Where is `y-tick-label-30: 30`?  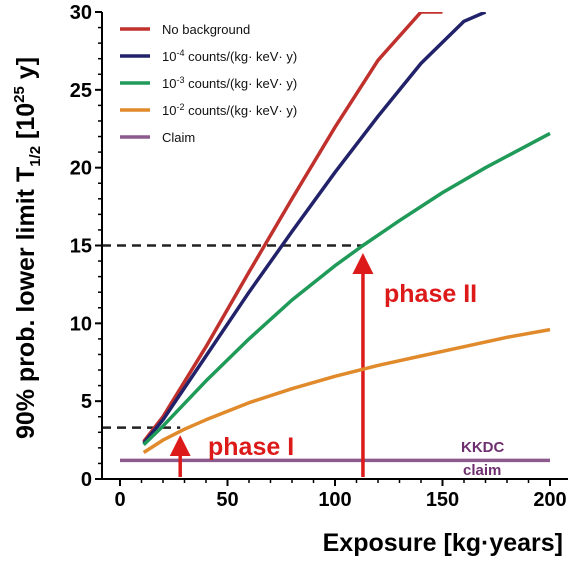
y-tick-label-30: 30 is located at coordinates (81, 13).